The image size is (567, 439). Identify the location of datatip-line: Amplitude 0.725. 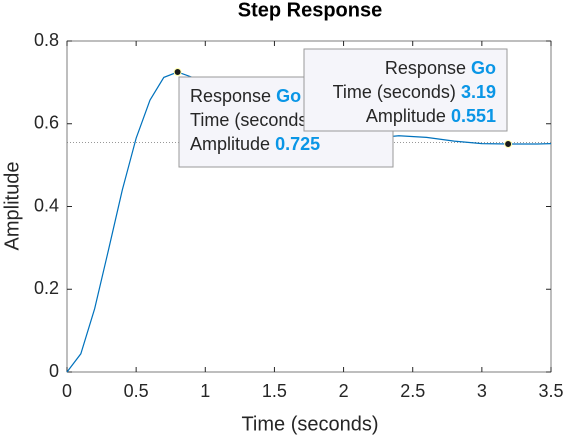
(255, 144).